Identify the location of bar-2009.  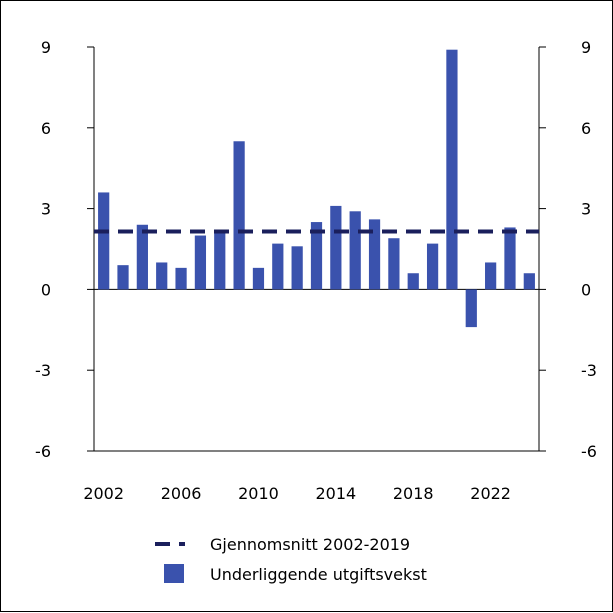
(239, 215).